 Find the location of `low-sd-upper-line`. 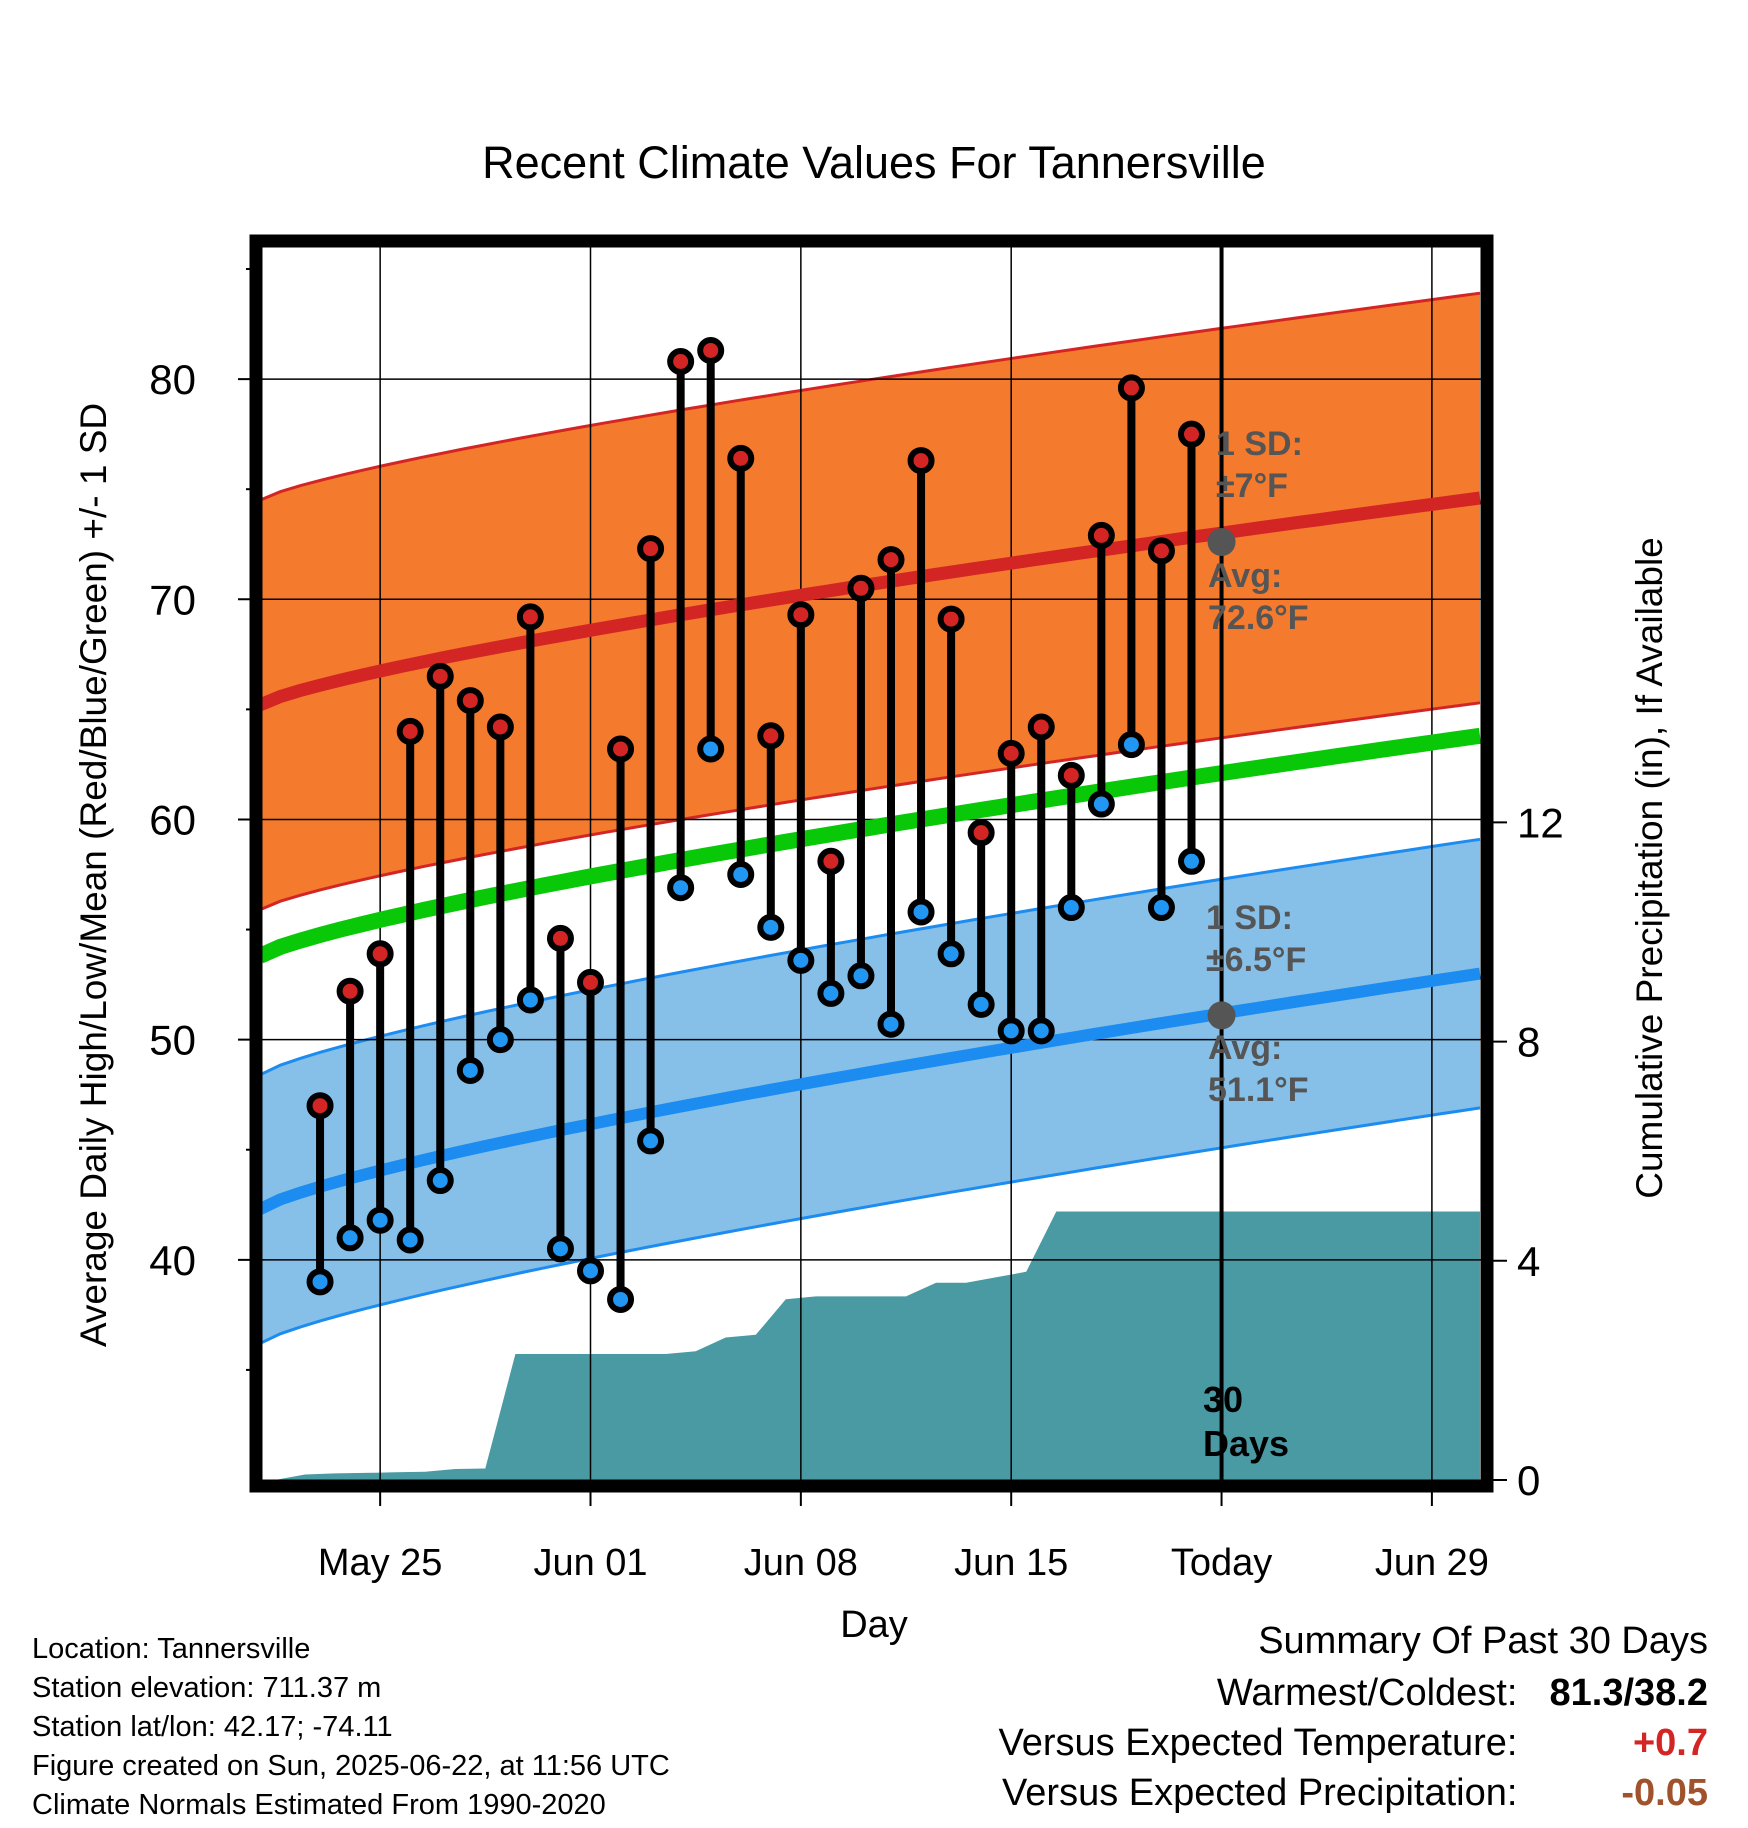

low-sd-upper-line is located at coordinates (871, 956).